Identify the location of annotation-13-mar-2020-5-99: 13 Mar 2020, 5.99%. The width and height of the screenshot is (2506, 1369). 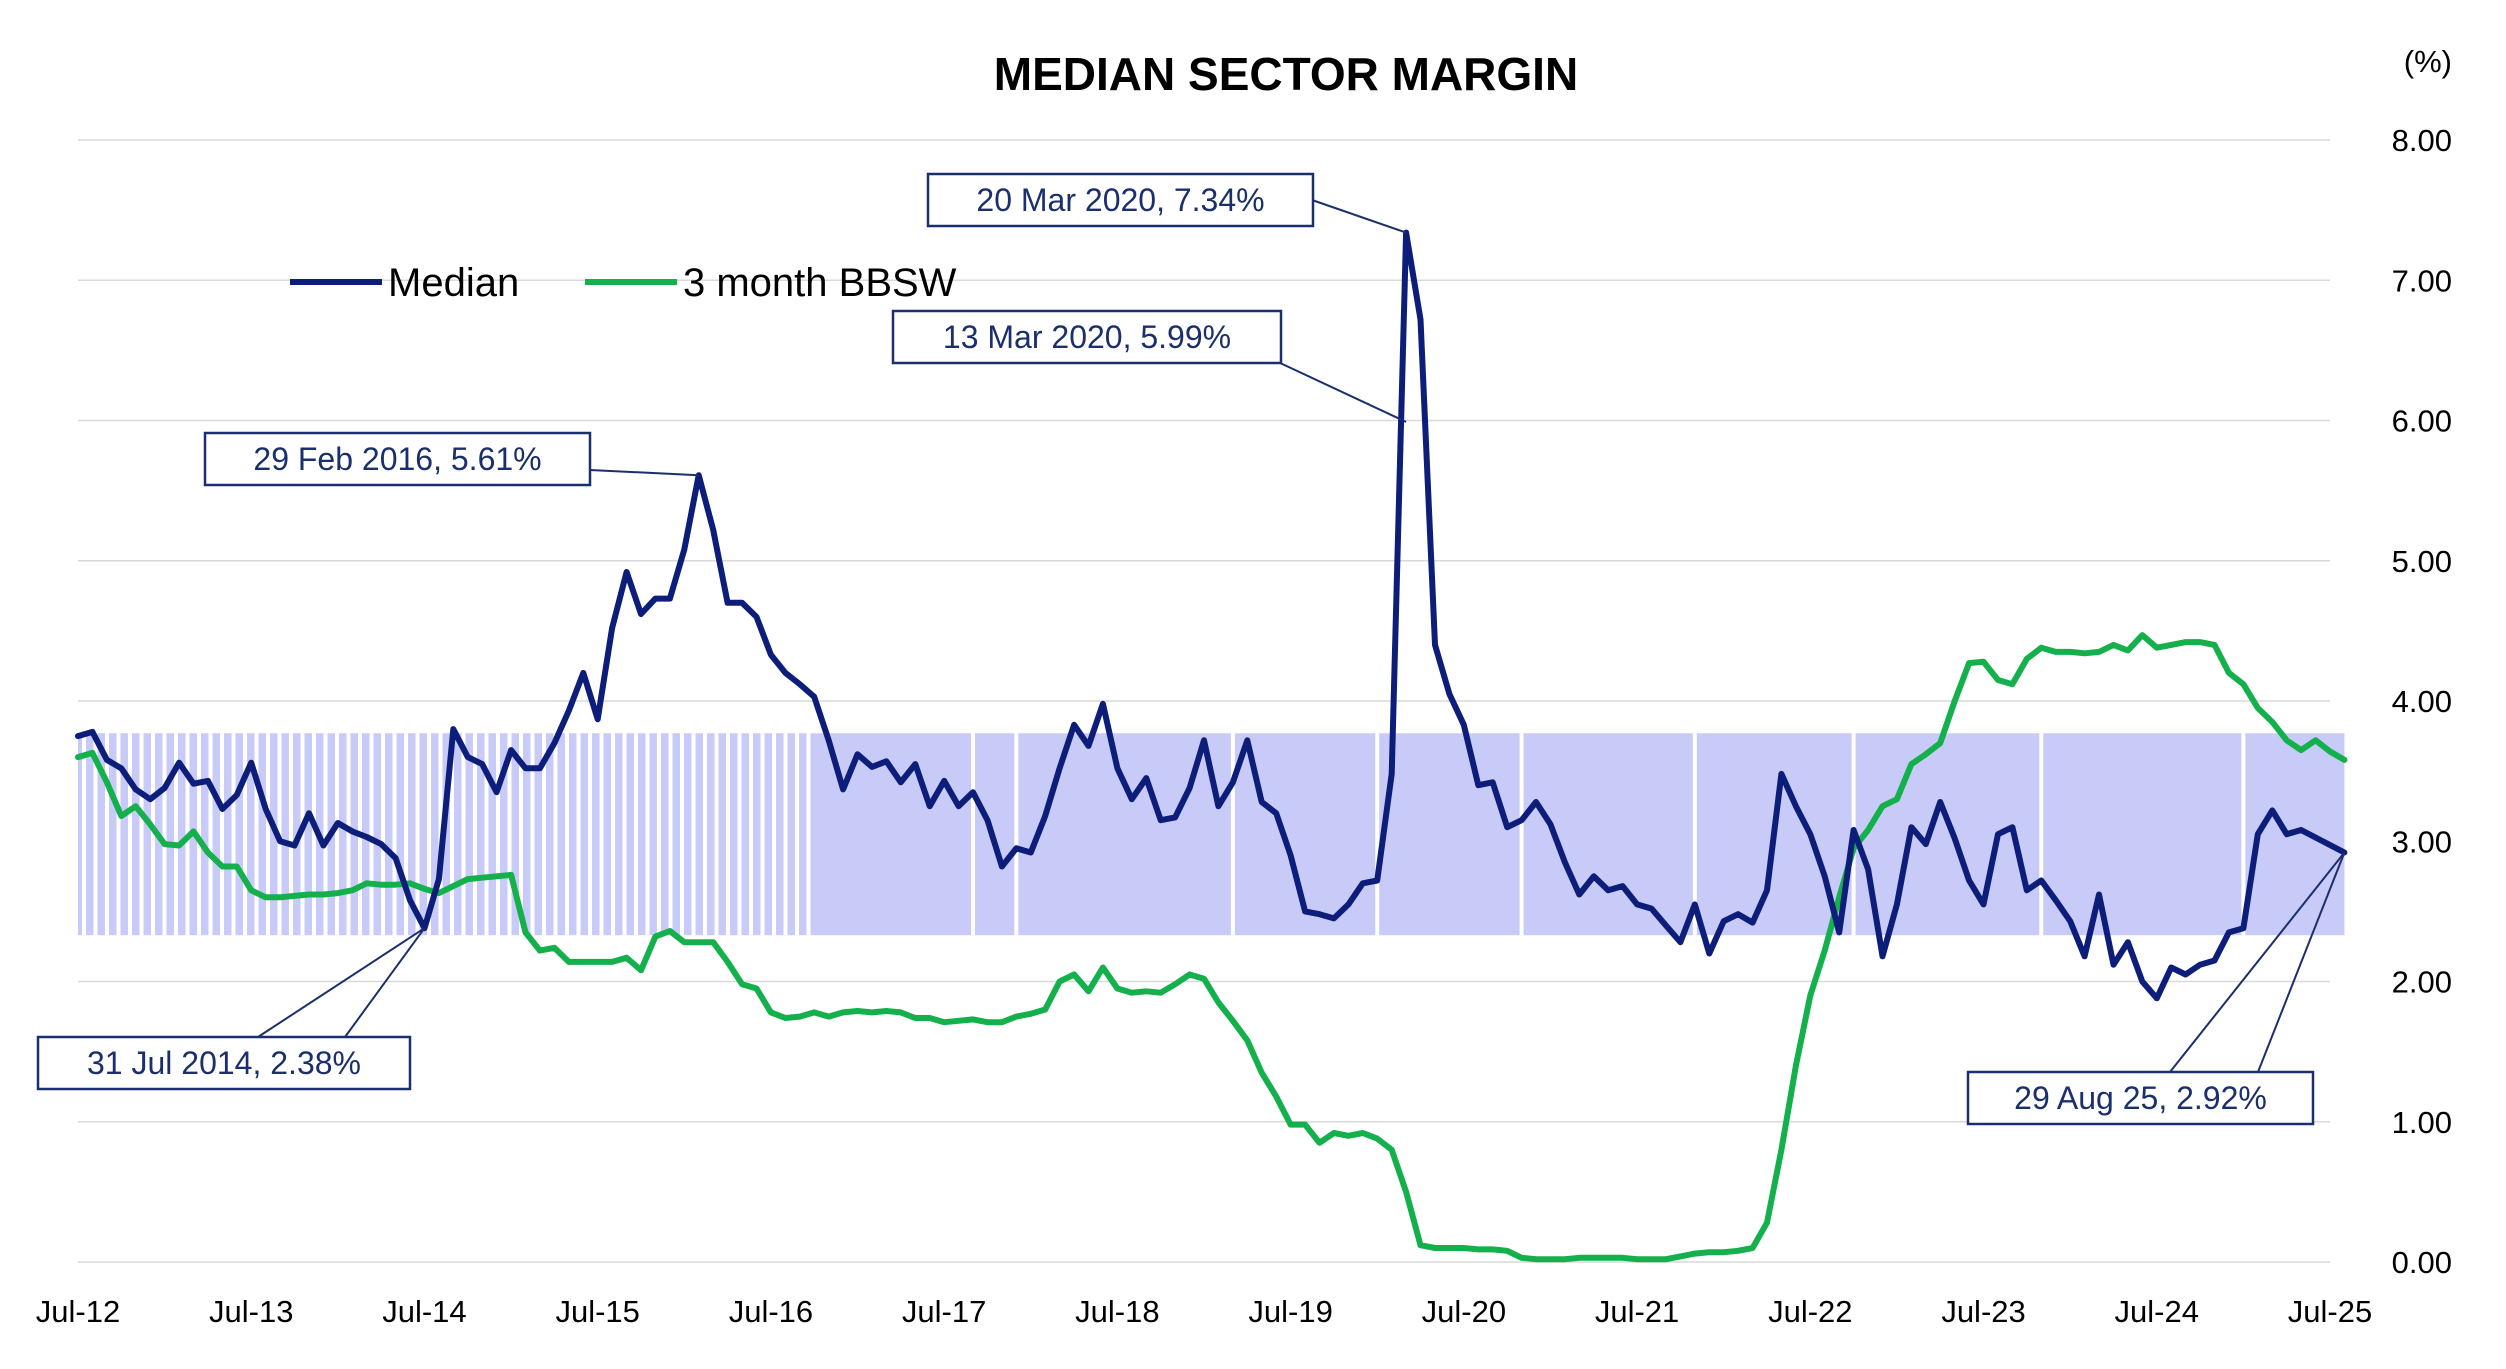
(1149, 366).